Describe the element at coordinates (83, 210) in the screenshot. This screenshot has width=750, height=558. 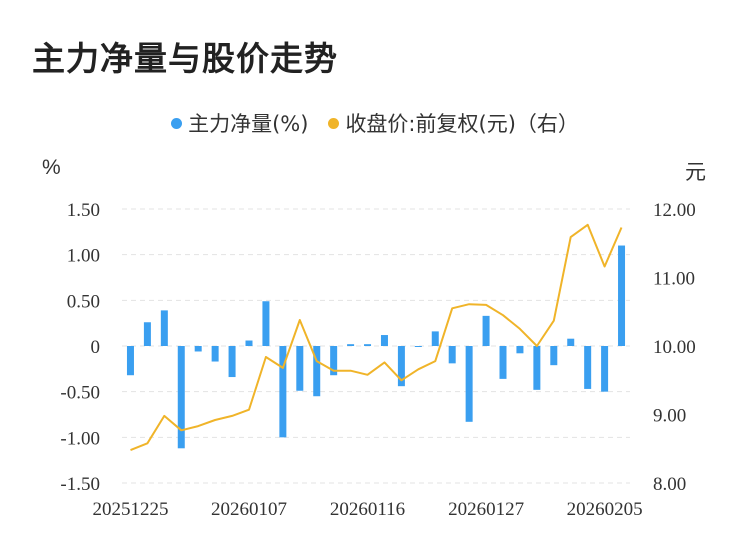
I see `left-tick-label: 1.50` at that location.